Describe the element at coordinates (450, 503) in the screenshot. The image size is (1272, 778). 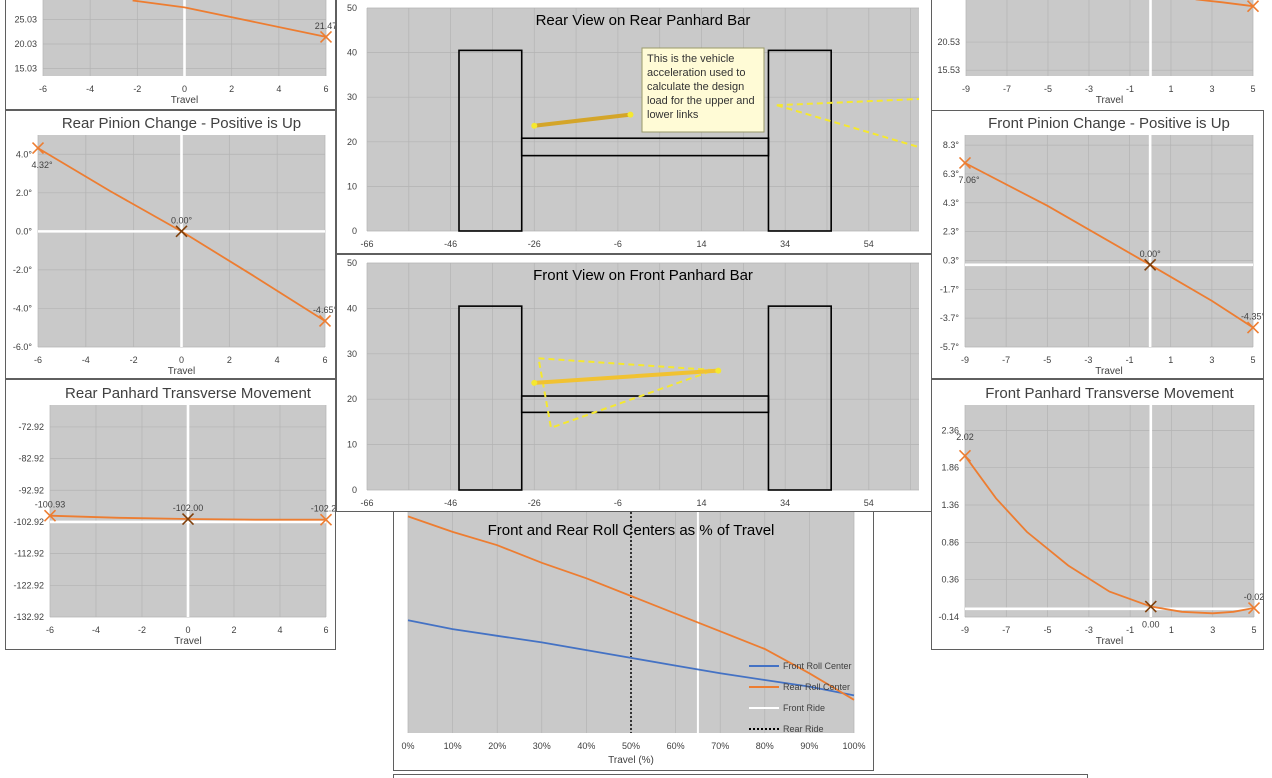
I see `x-tick-label: -46` at that location.